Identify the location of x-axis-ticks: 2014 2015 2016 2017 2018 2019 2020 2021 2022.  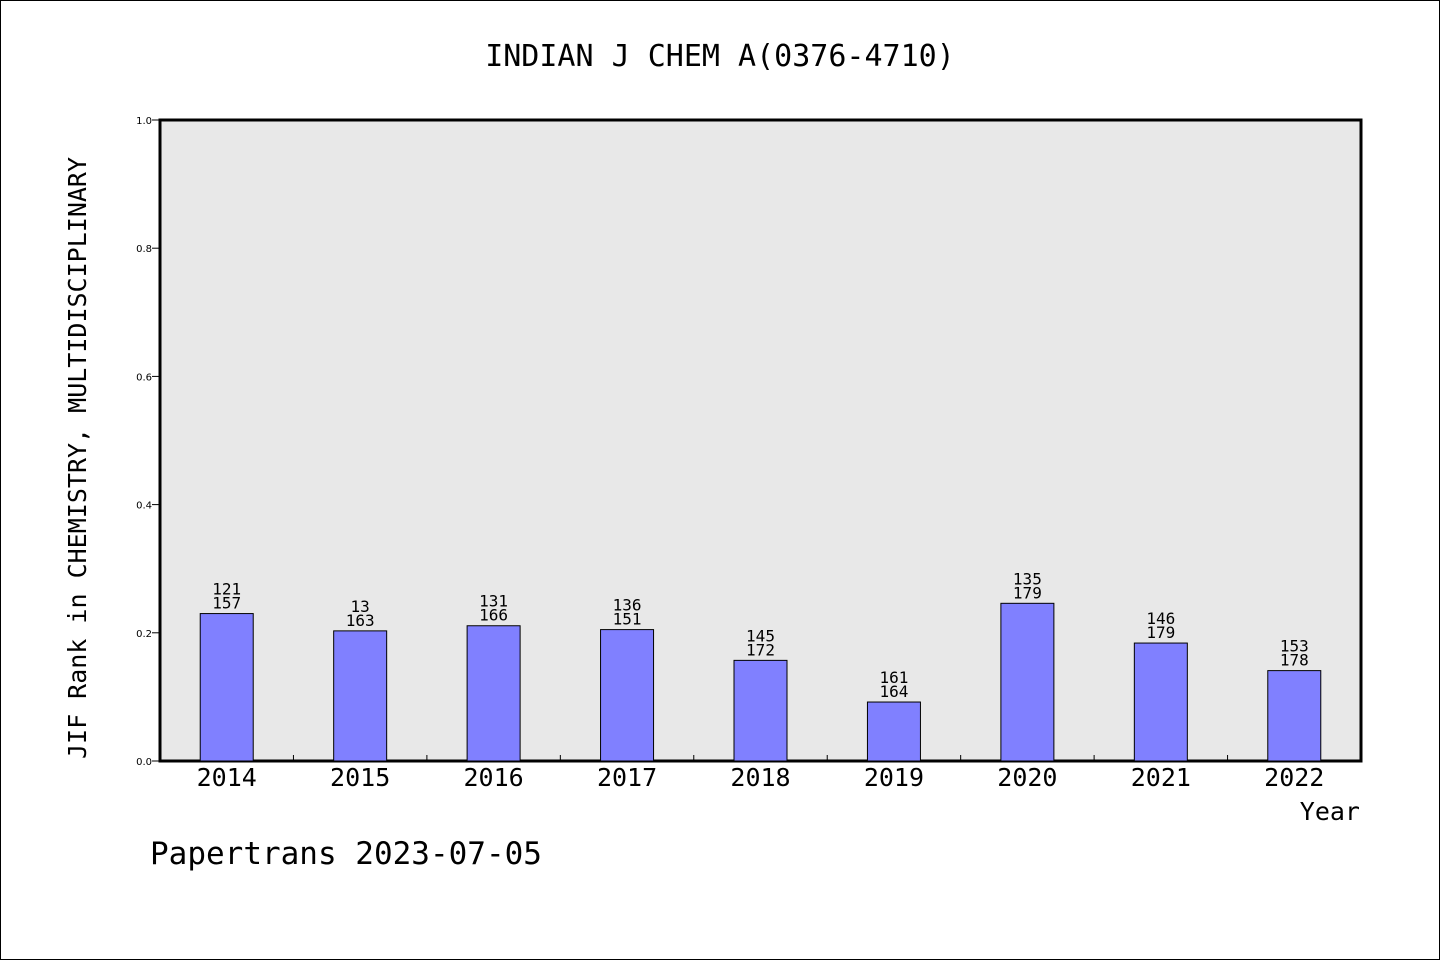
(760, 773).